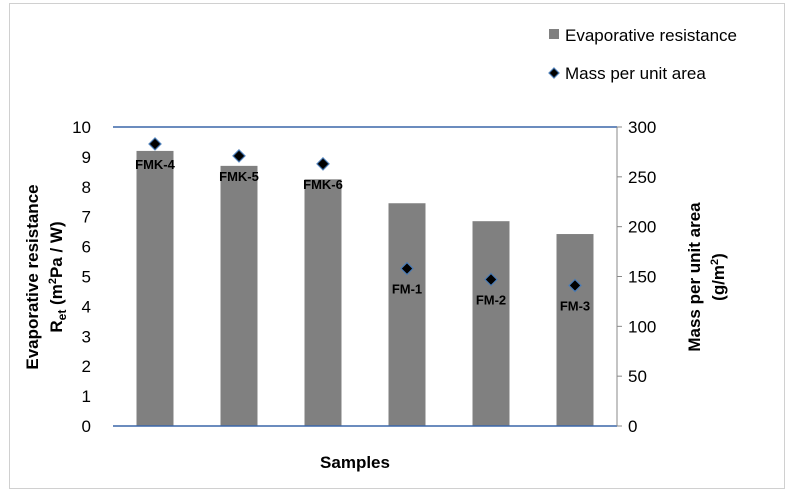 This screenshot has width=790, height=494. Describe the element at coordinates (56, 326) in the screenshot. I see `left-y-title-symbol: R` at that location.